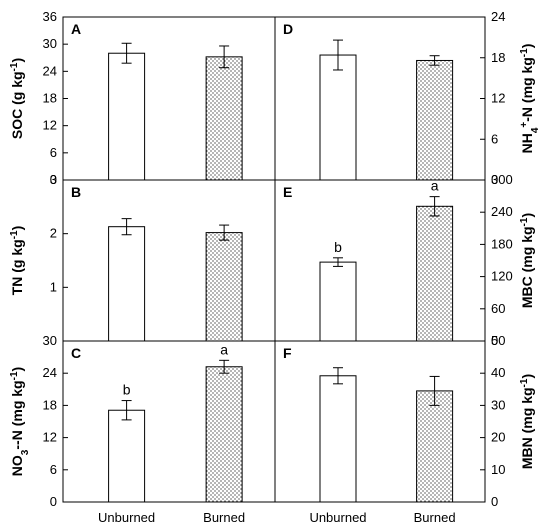  I want to click on y-tick-label: 300, so click(502, 179).